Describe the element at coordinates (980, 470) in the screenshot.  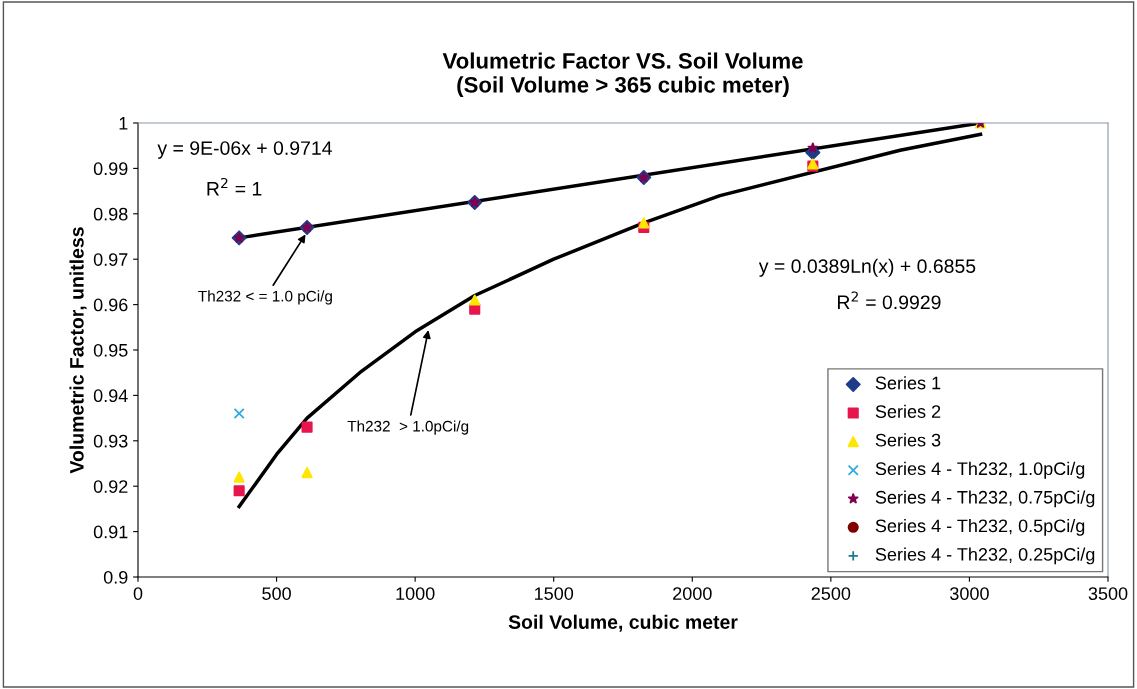
I see `legend-label: Series 4 - Th232, 1.0pCi/g` at that location.